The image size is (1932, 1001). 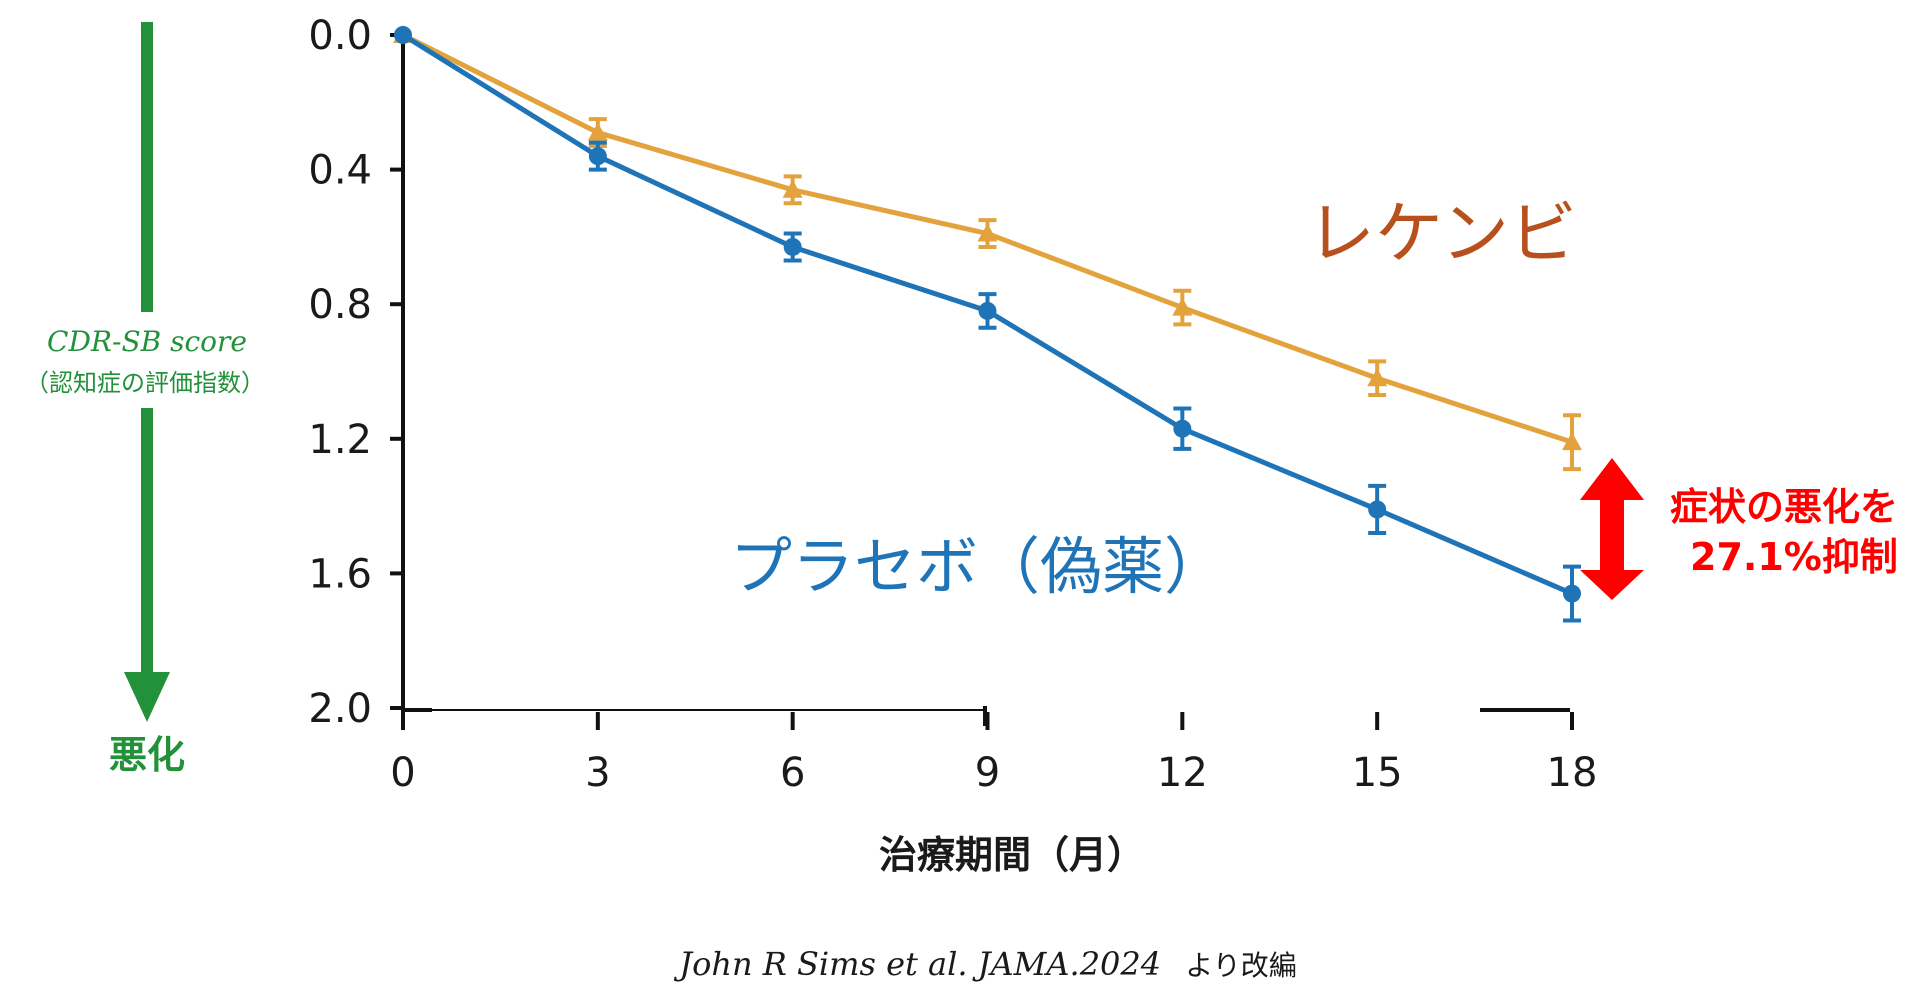 I want to click on series-label-placebo: プラセボ（偽薬）, so click(x=978, y=566).